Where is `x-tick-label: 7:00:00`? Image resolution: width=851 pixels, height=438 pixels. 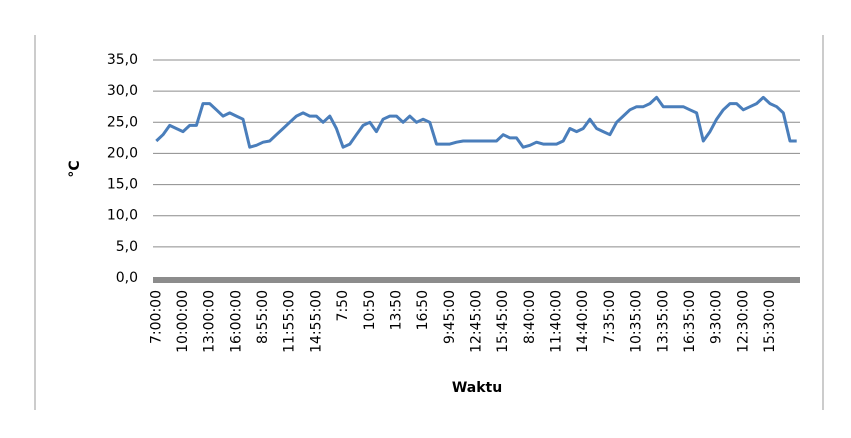 x-tick-label: 7:00:00 is located at coordinates (156, 317).